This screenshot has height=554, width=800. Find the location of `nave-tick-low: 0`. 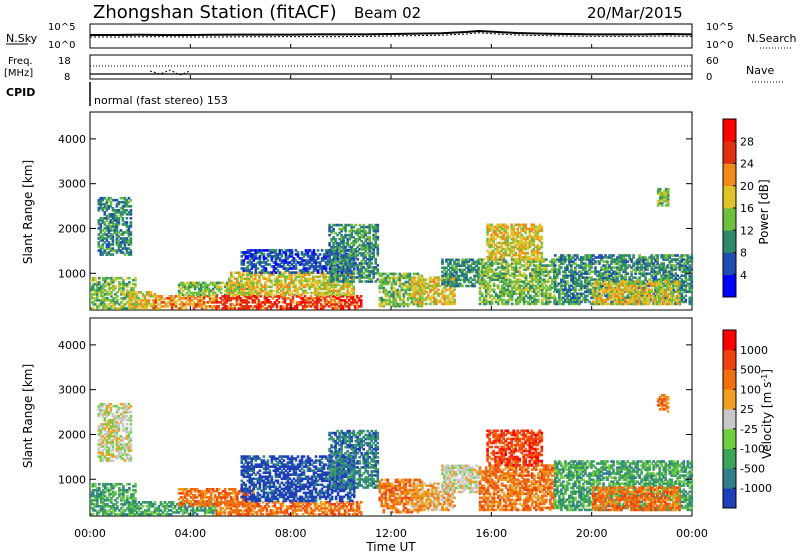

nave-tick-low: 0 is located at coordinates (709, 77).